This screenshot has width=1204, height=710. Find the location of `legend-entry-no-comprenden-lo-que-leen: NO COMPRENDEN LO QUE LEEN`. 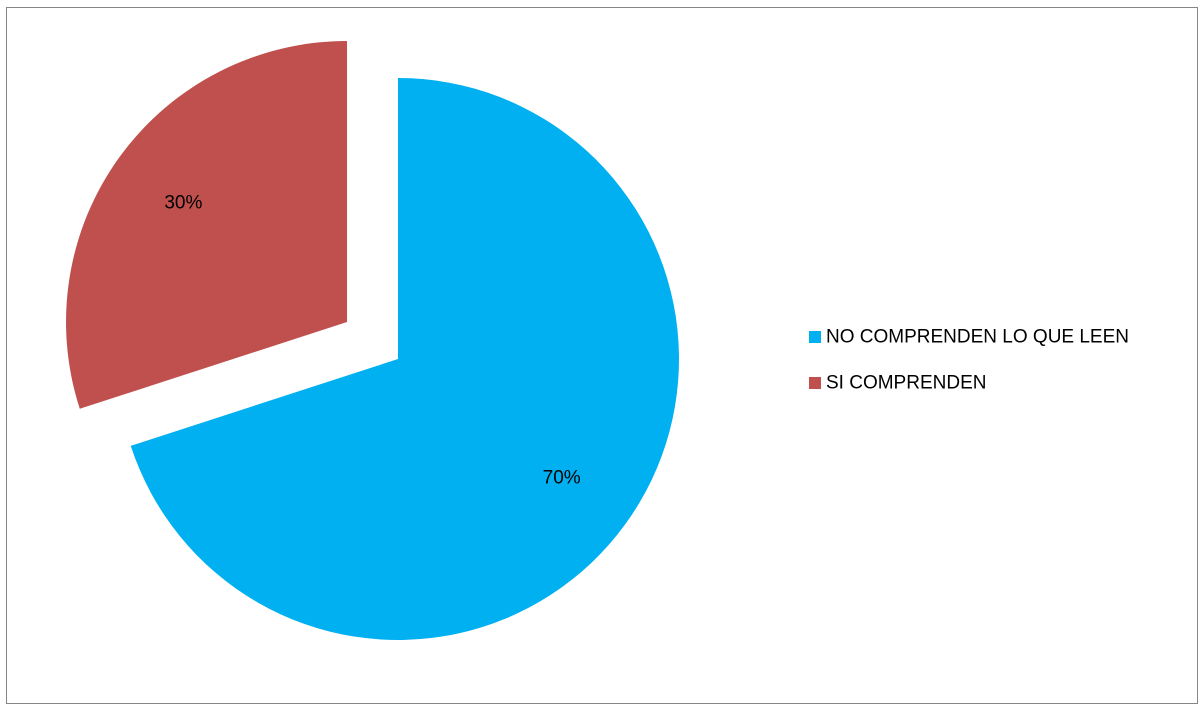

legend-entry-no-comprenden-lo-que-leen: NO COMPRENDEN LO QUE LEEN is located at coordinates (969, 337).